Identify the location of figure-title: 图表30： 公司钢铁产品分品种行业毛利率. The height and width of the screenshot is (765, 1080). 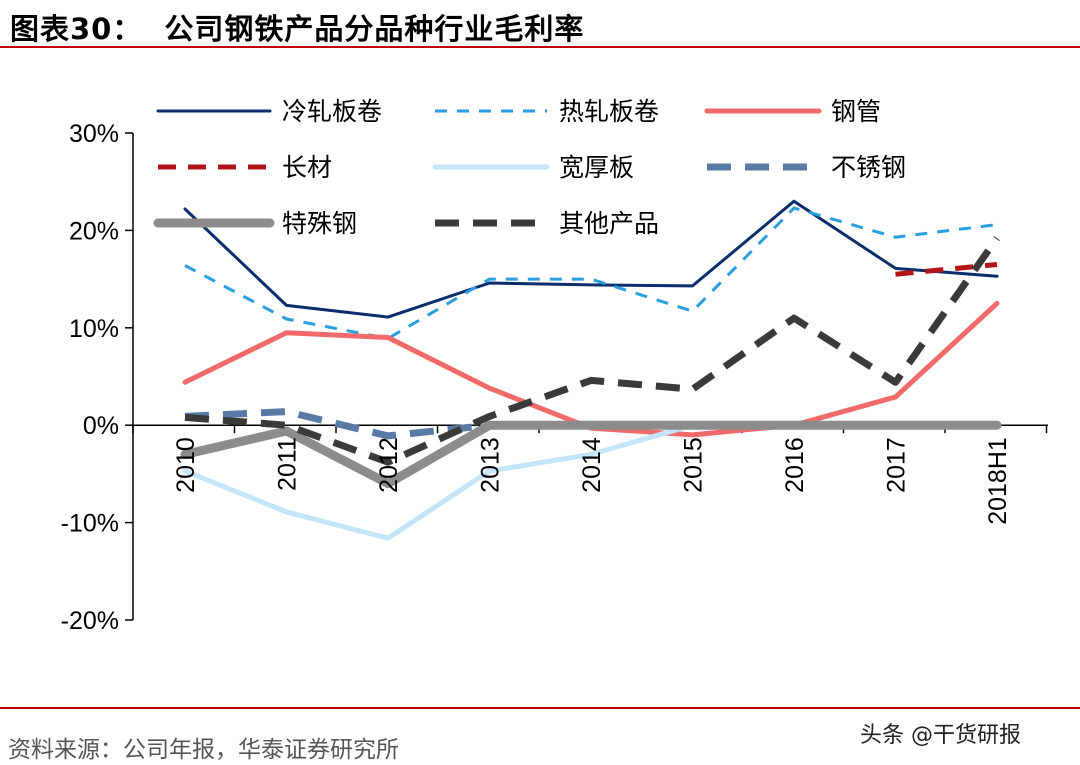
(297, 27).